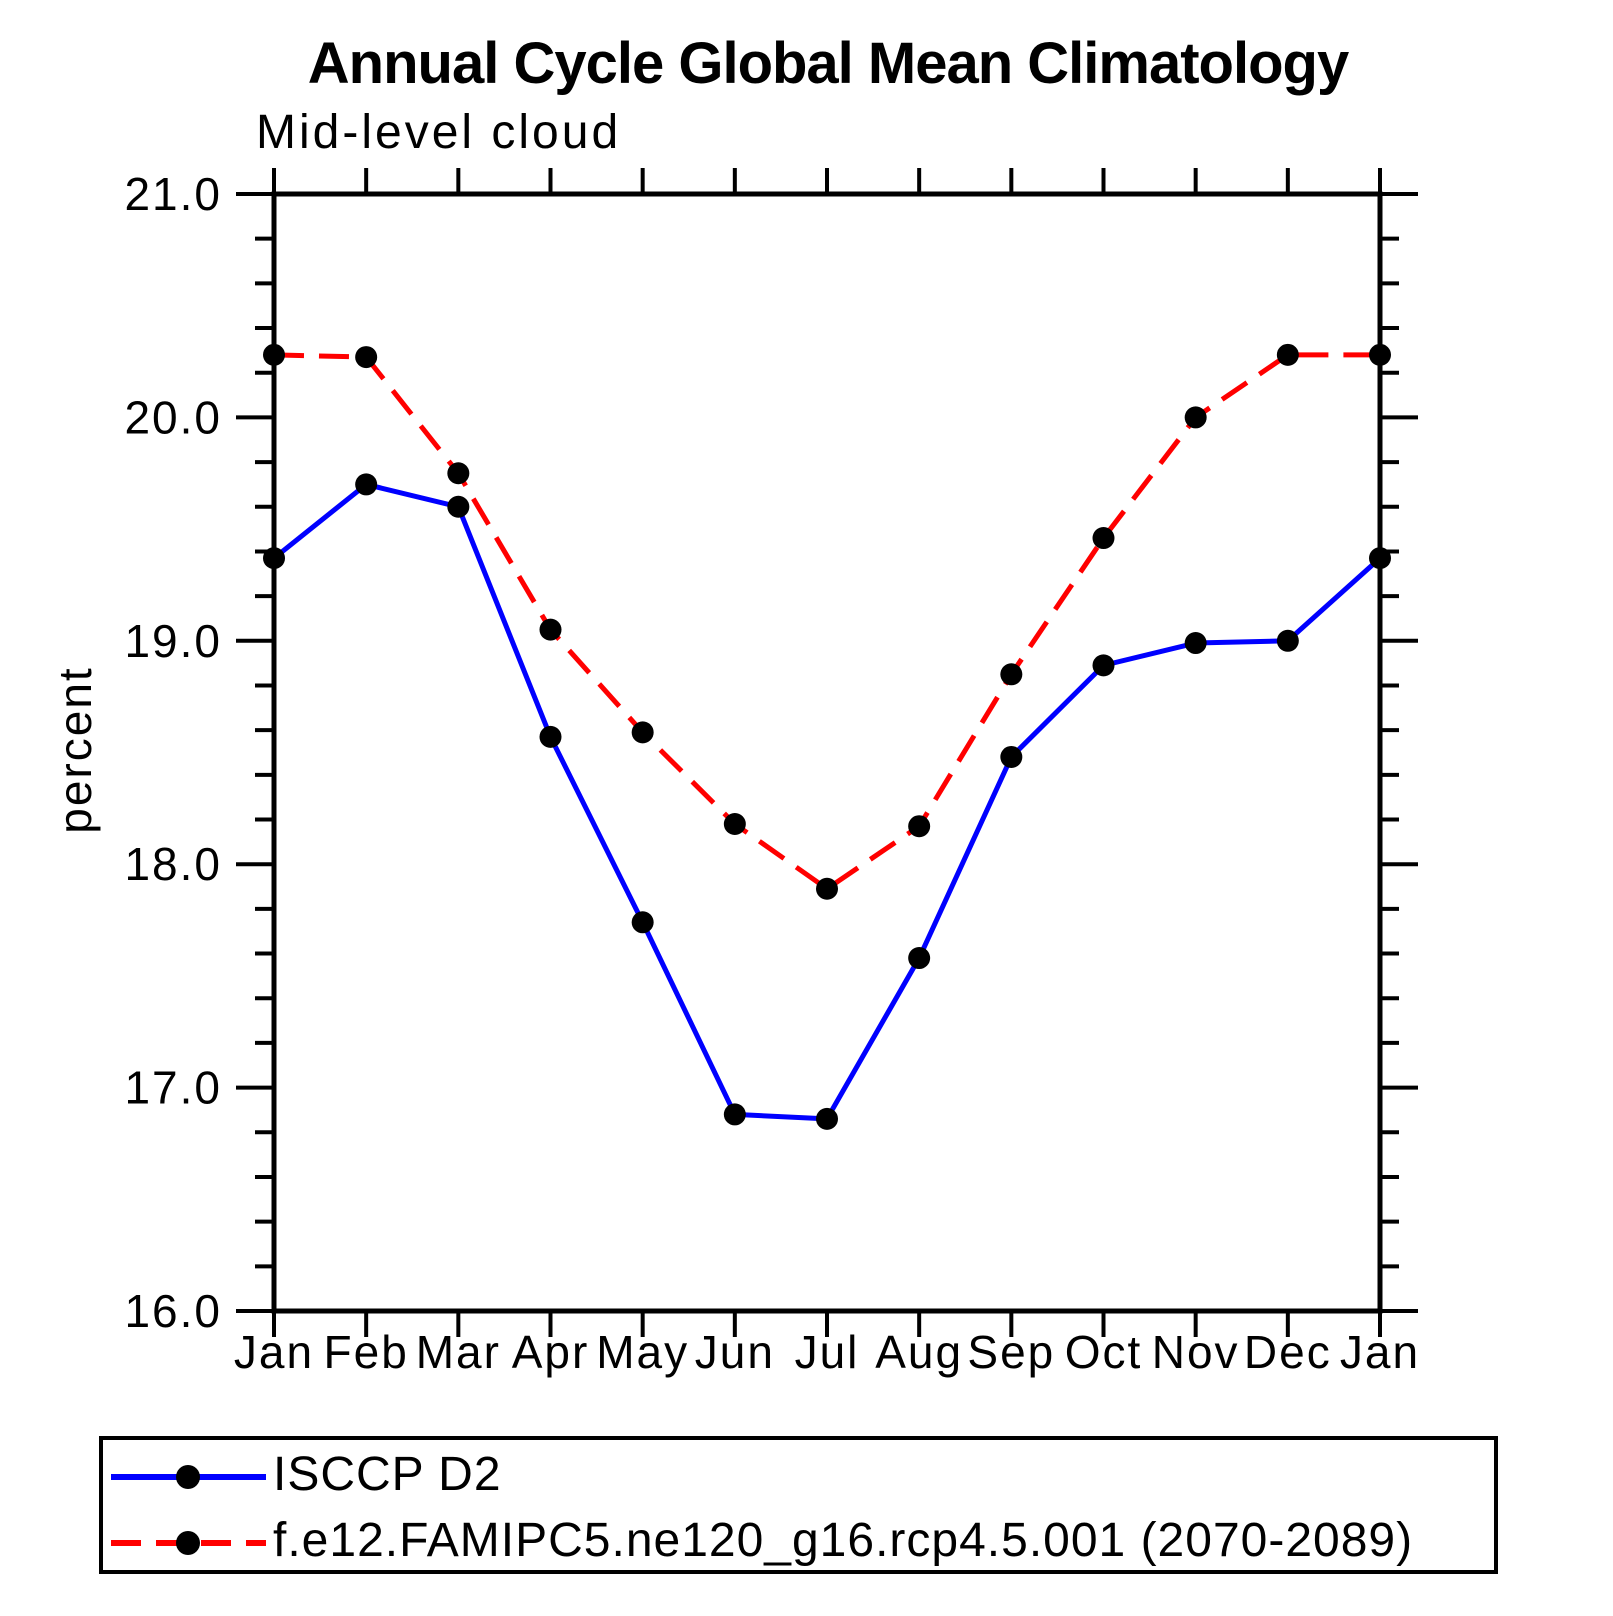 The image size is (1613, 1616). I want to click on data-point-0-May, so click(642, 922).